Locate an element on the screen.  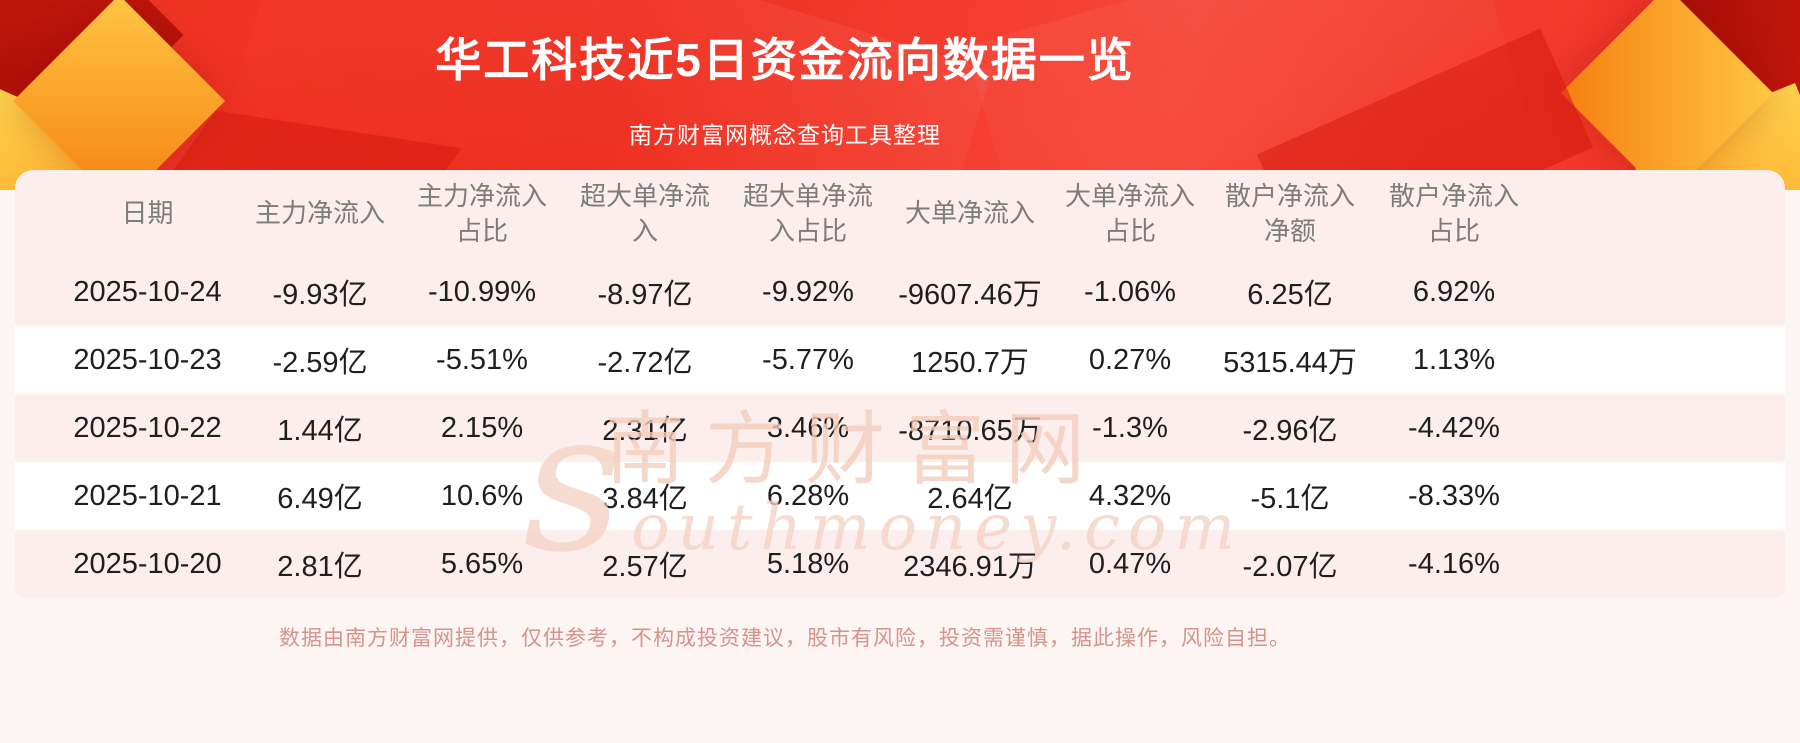
table-cell: 5.18% is located at coordinates (808, 563).